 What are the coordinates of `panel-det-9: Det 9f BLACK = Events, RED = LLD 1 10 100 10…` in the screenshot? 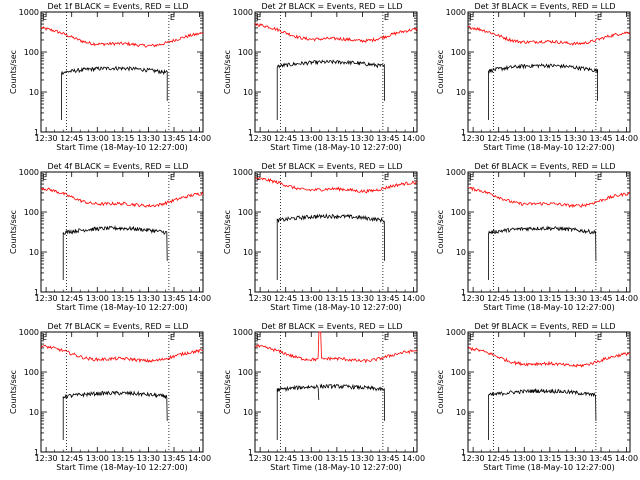 It's located at (537, 397).